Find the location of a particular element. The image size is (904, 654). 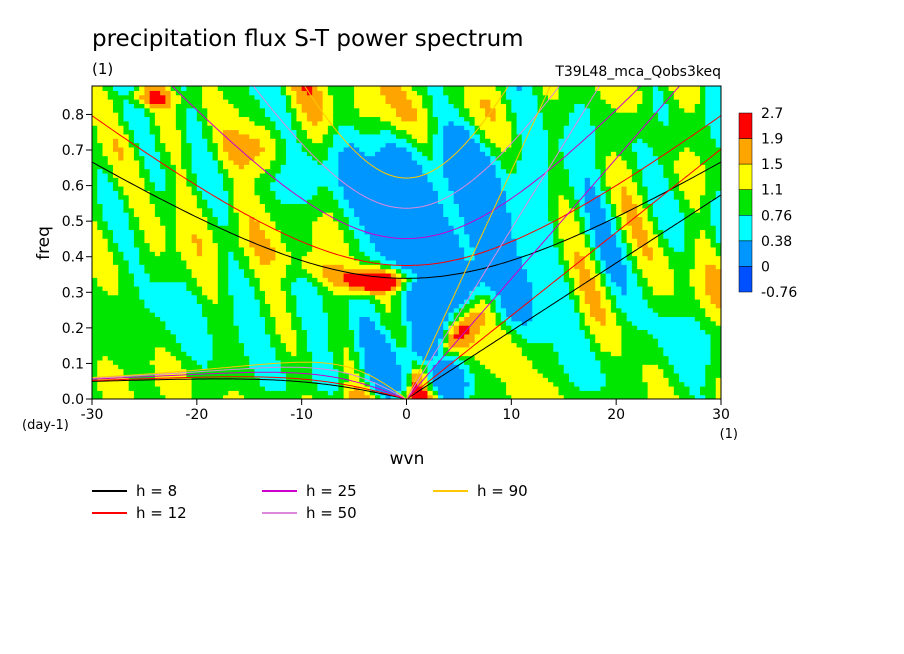

chart-title: precipitation flux S-T power spectrum is located at coordinates (308, 39).